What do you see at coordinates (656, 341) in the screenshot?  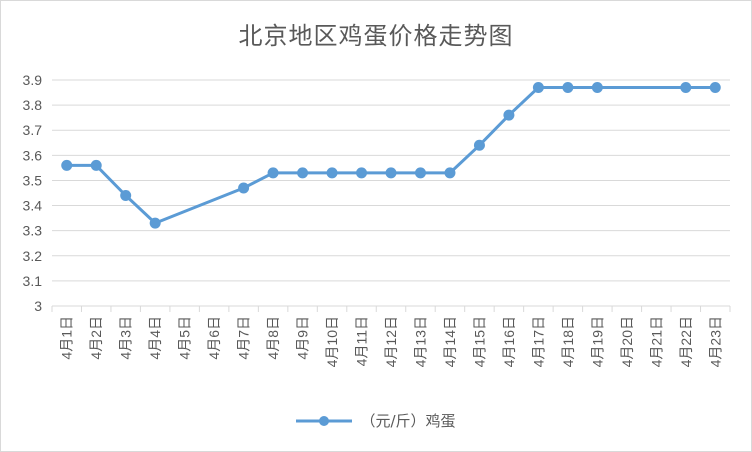 I see `x-tick-label: 4月21日` at bounding box center [656, 341].